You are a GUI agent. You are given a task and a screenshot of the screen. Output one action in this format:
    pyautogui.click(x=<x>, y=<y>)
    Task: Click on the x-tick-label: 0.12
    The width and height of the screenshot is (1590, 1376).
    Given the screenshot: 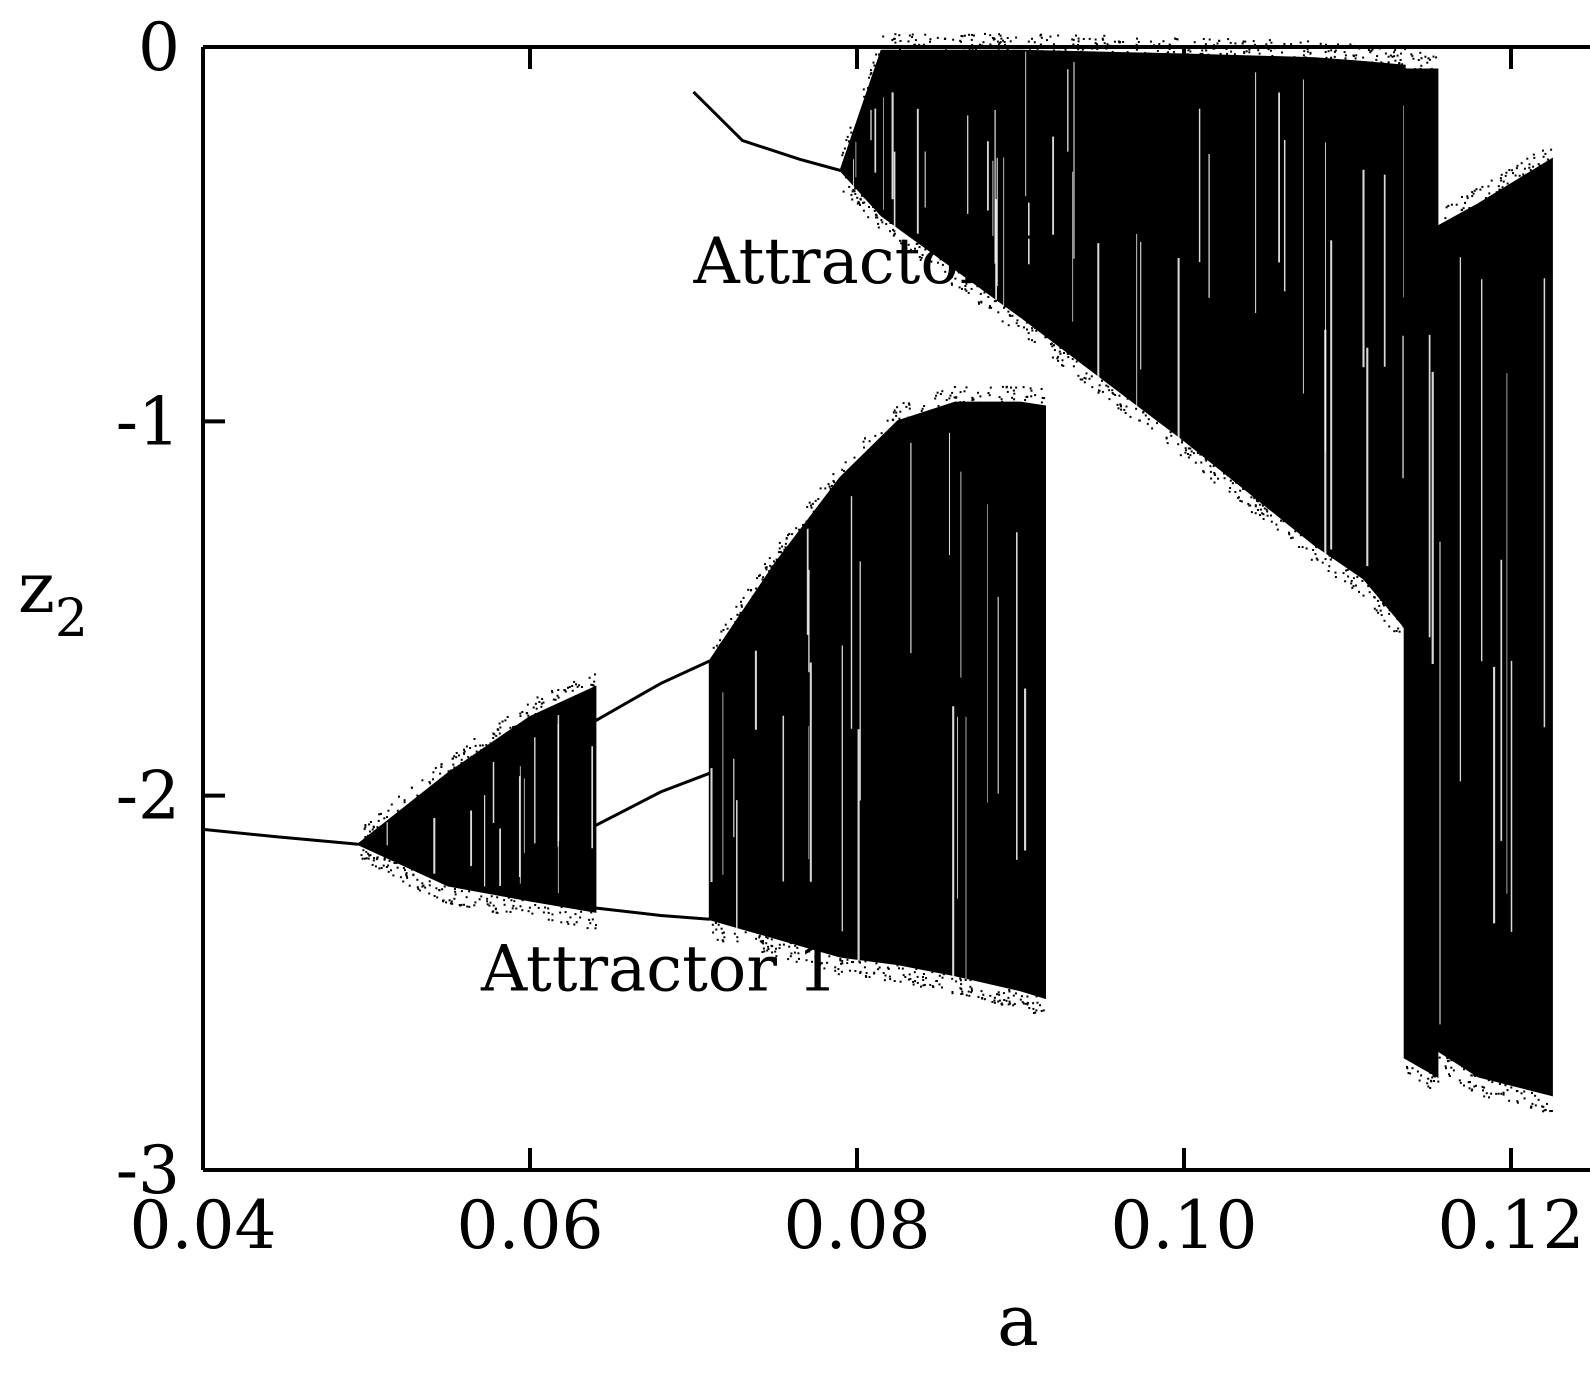 What is the action you would take?
    pyautogui.click(x=1511, y=1225)
    